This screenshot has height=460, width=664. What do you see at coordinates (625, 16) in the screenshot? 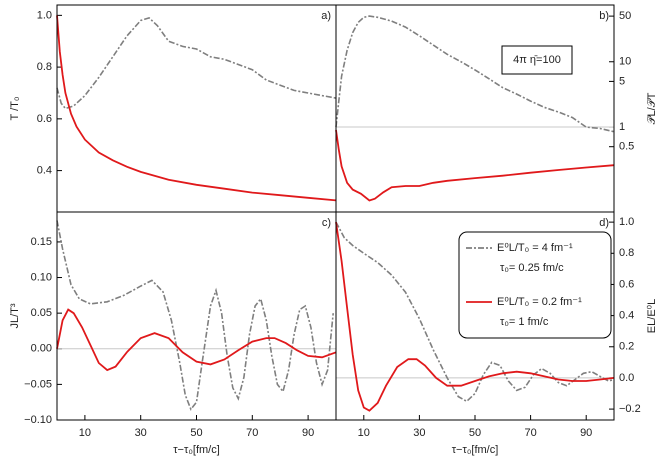
I see `y-tick-label: 50` at bounding box center [625, 16].